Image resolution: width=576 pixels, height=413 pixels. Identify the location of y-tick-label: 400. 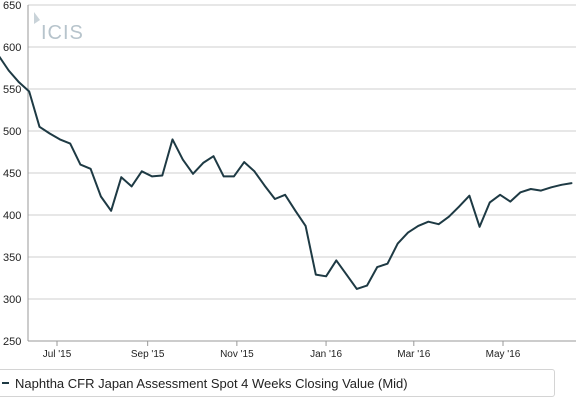
(12, 216).